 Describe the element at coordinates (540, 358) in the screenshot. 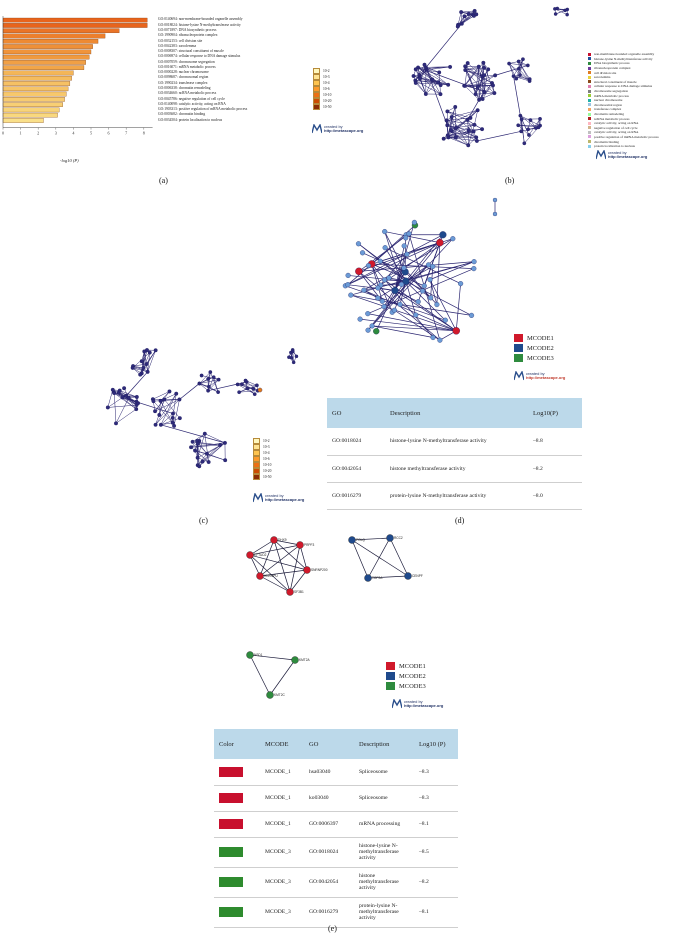

I see `legend-label: MCODE3` at that location.